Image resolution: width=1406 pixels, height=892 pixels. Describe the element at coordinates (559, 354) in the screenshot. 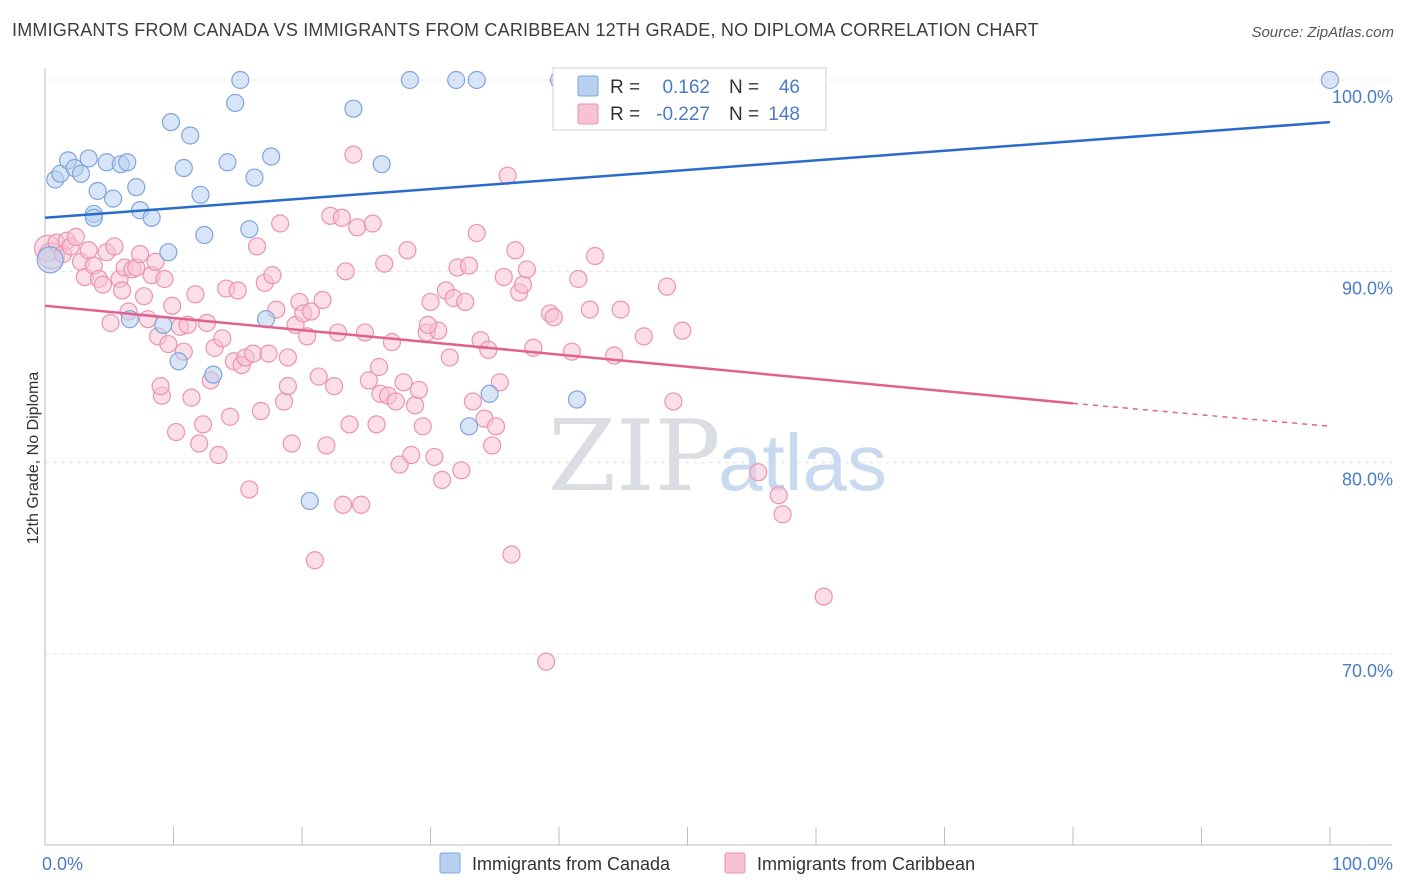

I see `caribbean-trend-line` at that location.